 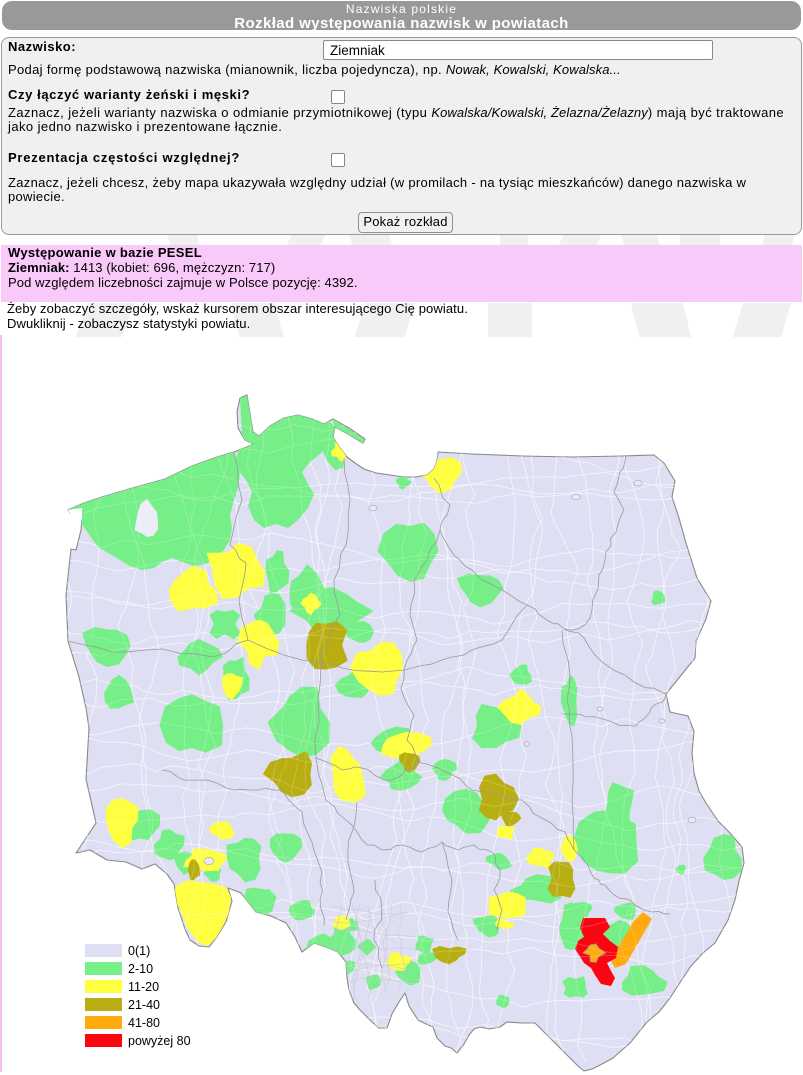 I want to click on svg-text: 0(1), so click(x=139, y=951).